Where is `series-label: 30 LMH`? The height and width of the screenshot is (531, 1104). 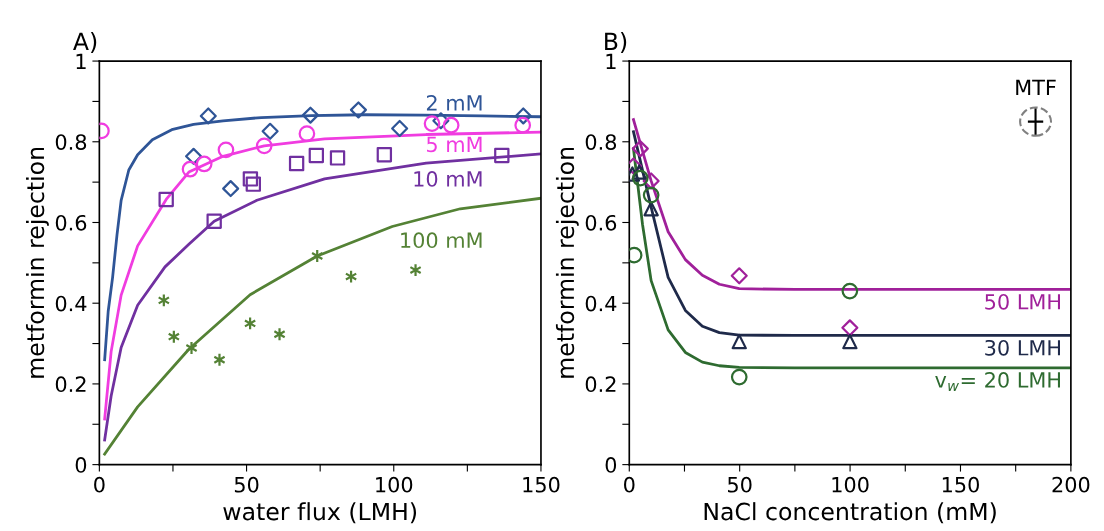 series-label: 30 LMH is located at coordinates (1022, 347).